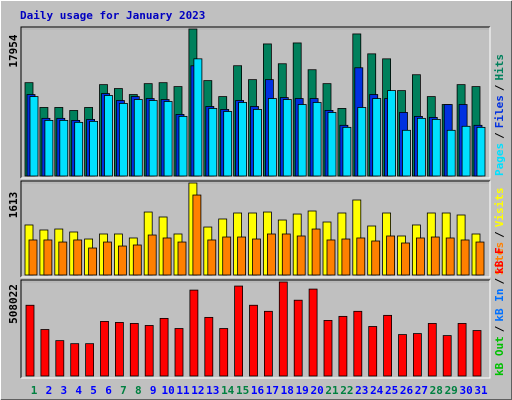  Describe the element at coordinates (258, 390) in the screenshot. I see `x-tick-label: 16` at that location.